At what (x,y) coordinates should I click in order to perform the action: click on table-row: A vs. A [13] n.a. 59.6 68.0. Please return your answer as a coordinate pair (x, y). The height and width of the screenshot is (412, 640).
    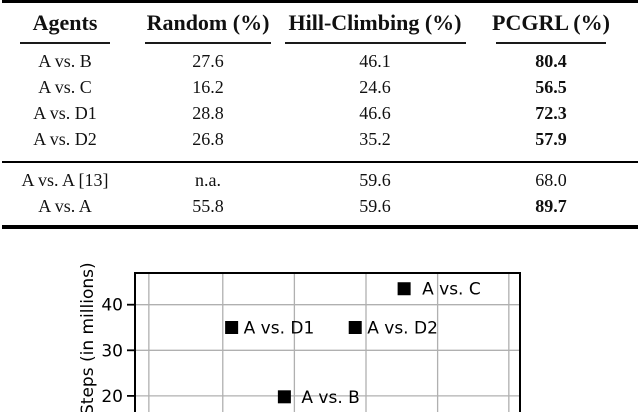
    Looking at the image, I should click on (320, 180).